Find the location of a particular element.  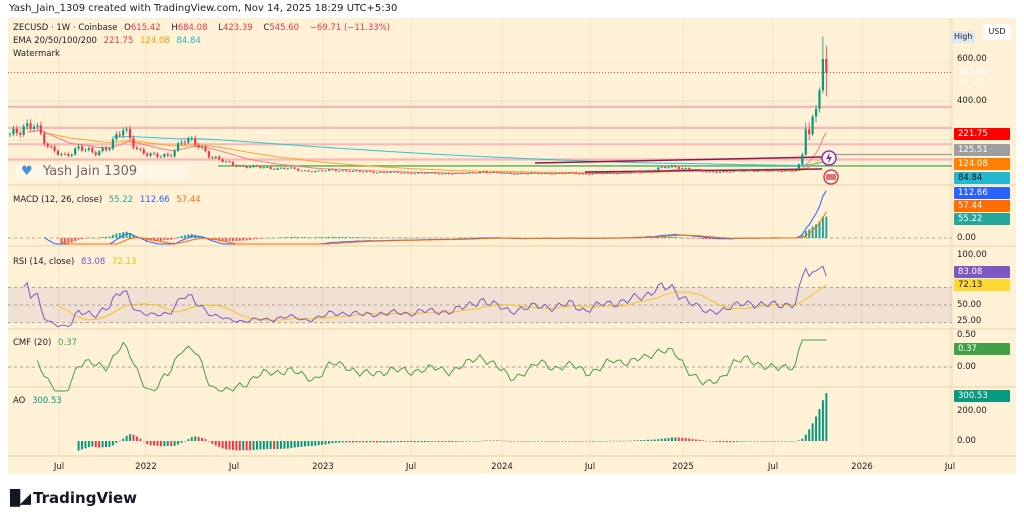

rsi-band is located at coordinates (480, 305).